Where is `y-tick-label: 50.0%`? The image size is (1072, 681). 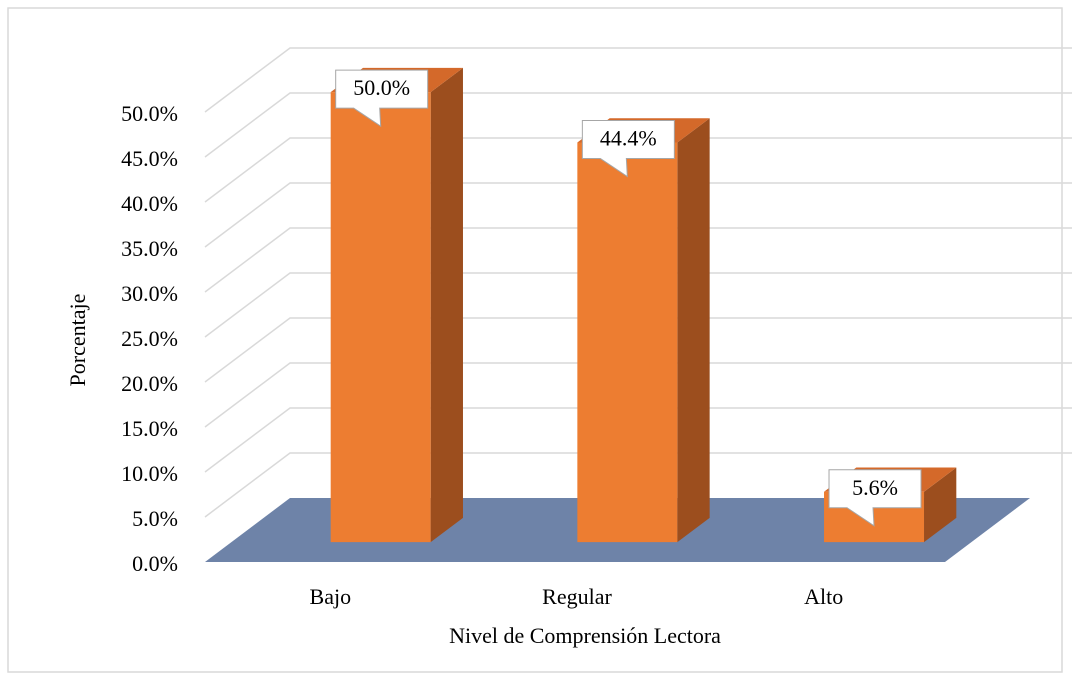
y-tick-label: 50.0% is located at coordinates (149, 113).